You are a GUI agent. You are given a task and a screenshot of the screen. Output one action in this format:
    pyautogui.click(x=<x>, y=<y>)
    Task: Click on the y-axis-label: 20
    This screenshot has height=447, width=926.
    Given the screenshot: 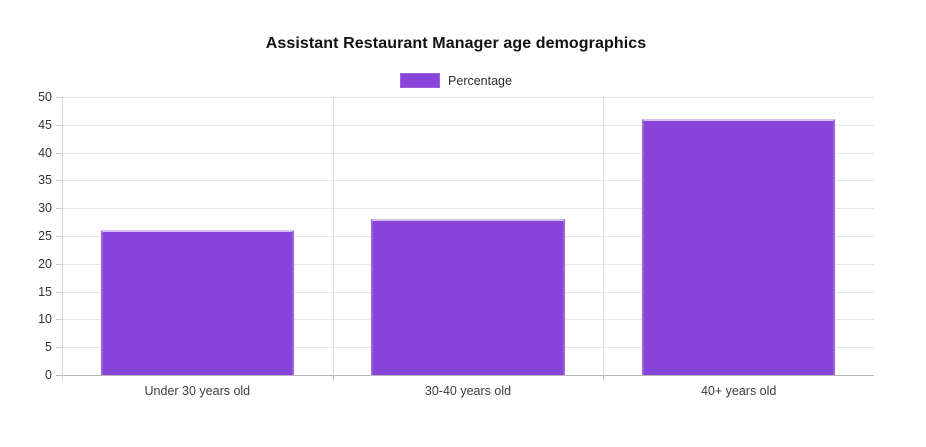 What is the action you would take?
    pyautogui.click(x=45, y=263)
    